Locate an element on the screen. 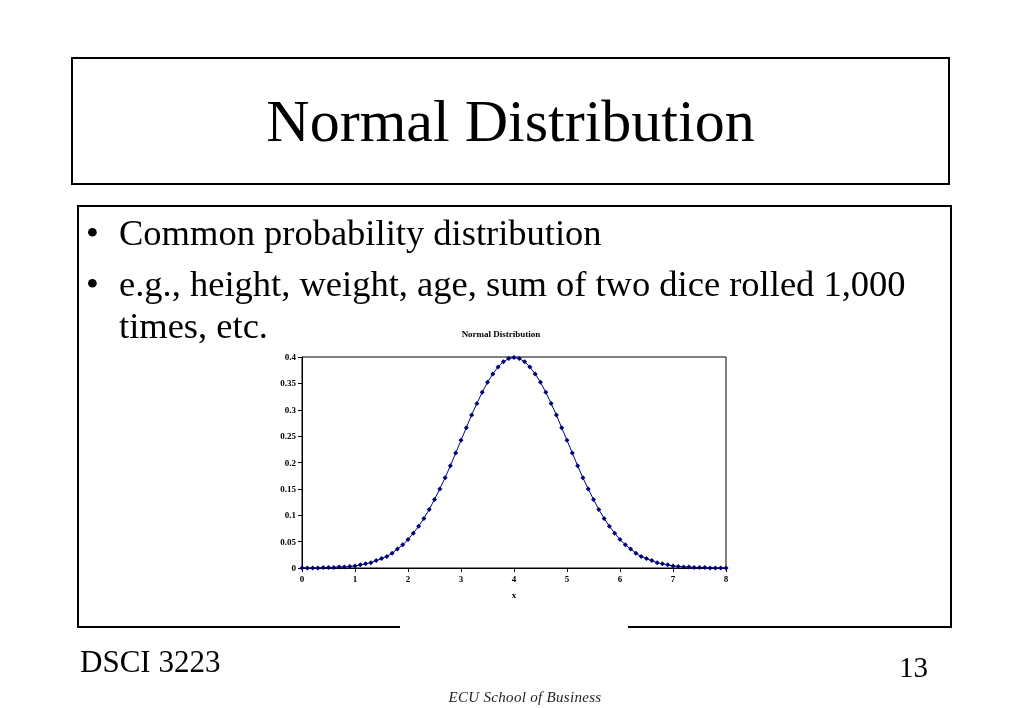 This screenshot has width=1023, height=708. x-tick-label: 4 is located at coordinates (514, 578).